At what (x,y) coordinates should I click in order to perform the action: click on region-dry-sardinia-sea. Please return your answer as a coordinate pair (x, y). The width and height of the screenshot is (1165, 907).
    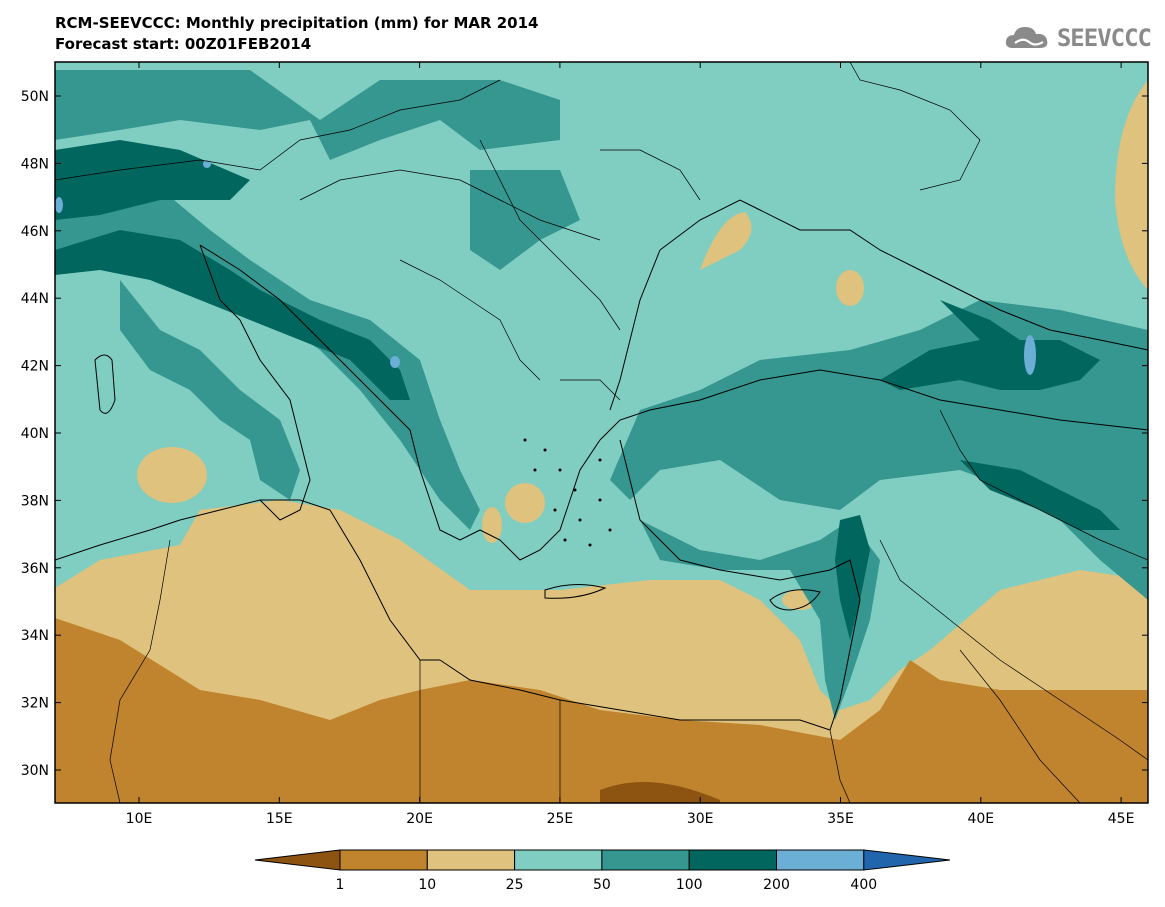
    Looking at the image, I should click on (172, 475).